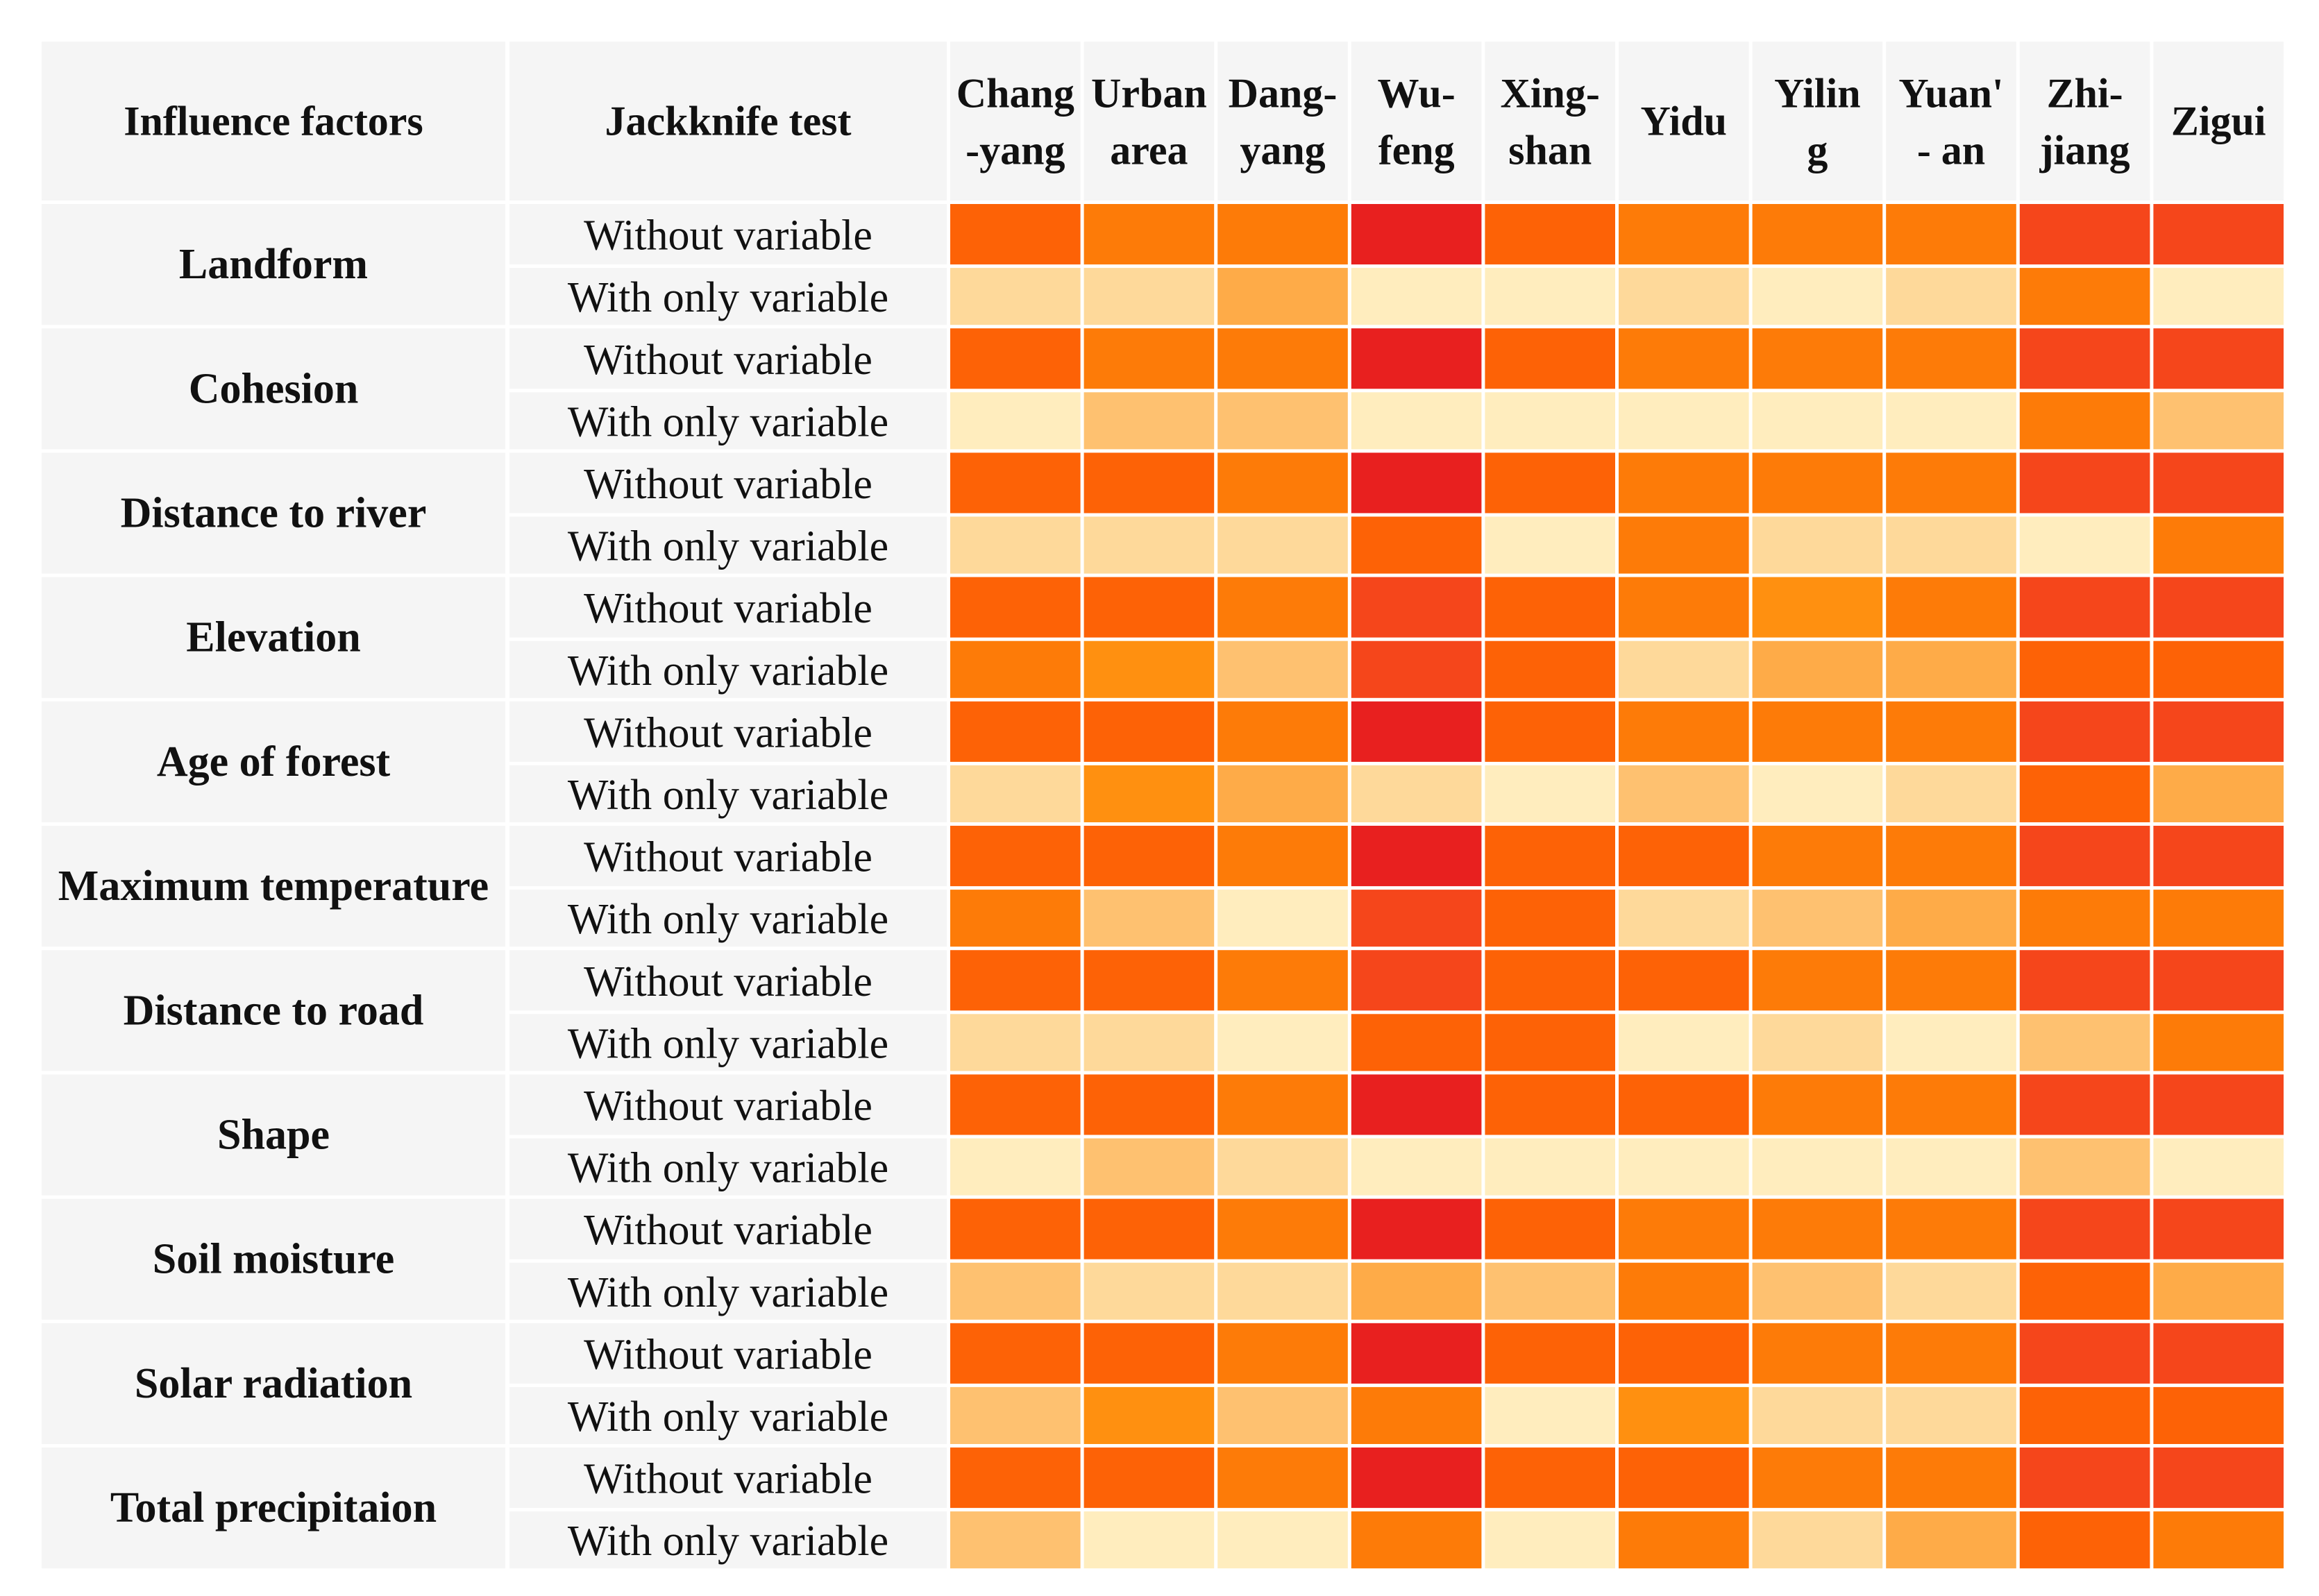 Image resolution: width=2319 pixels, height=1596 pixels. Describe the element at coordinates (1283, 94) in the screenshot. I see `column-label: Dang-` at that location.